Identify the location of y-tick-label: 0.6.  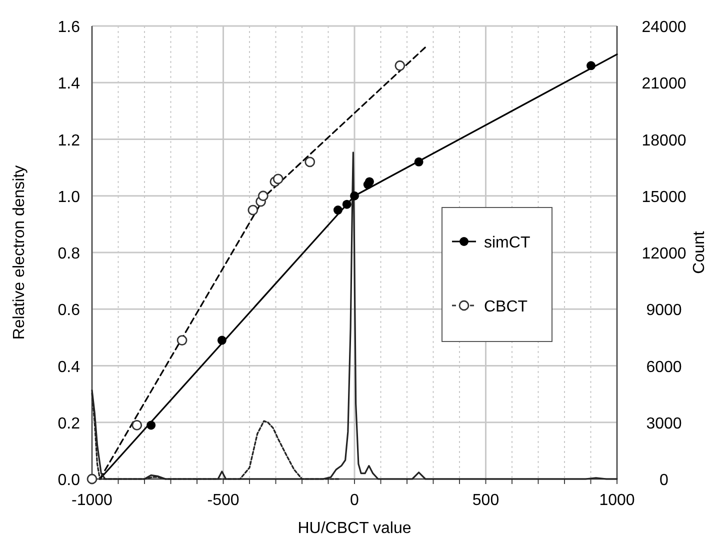
(69, 311).